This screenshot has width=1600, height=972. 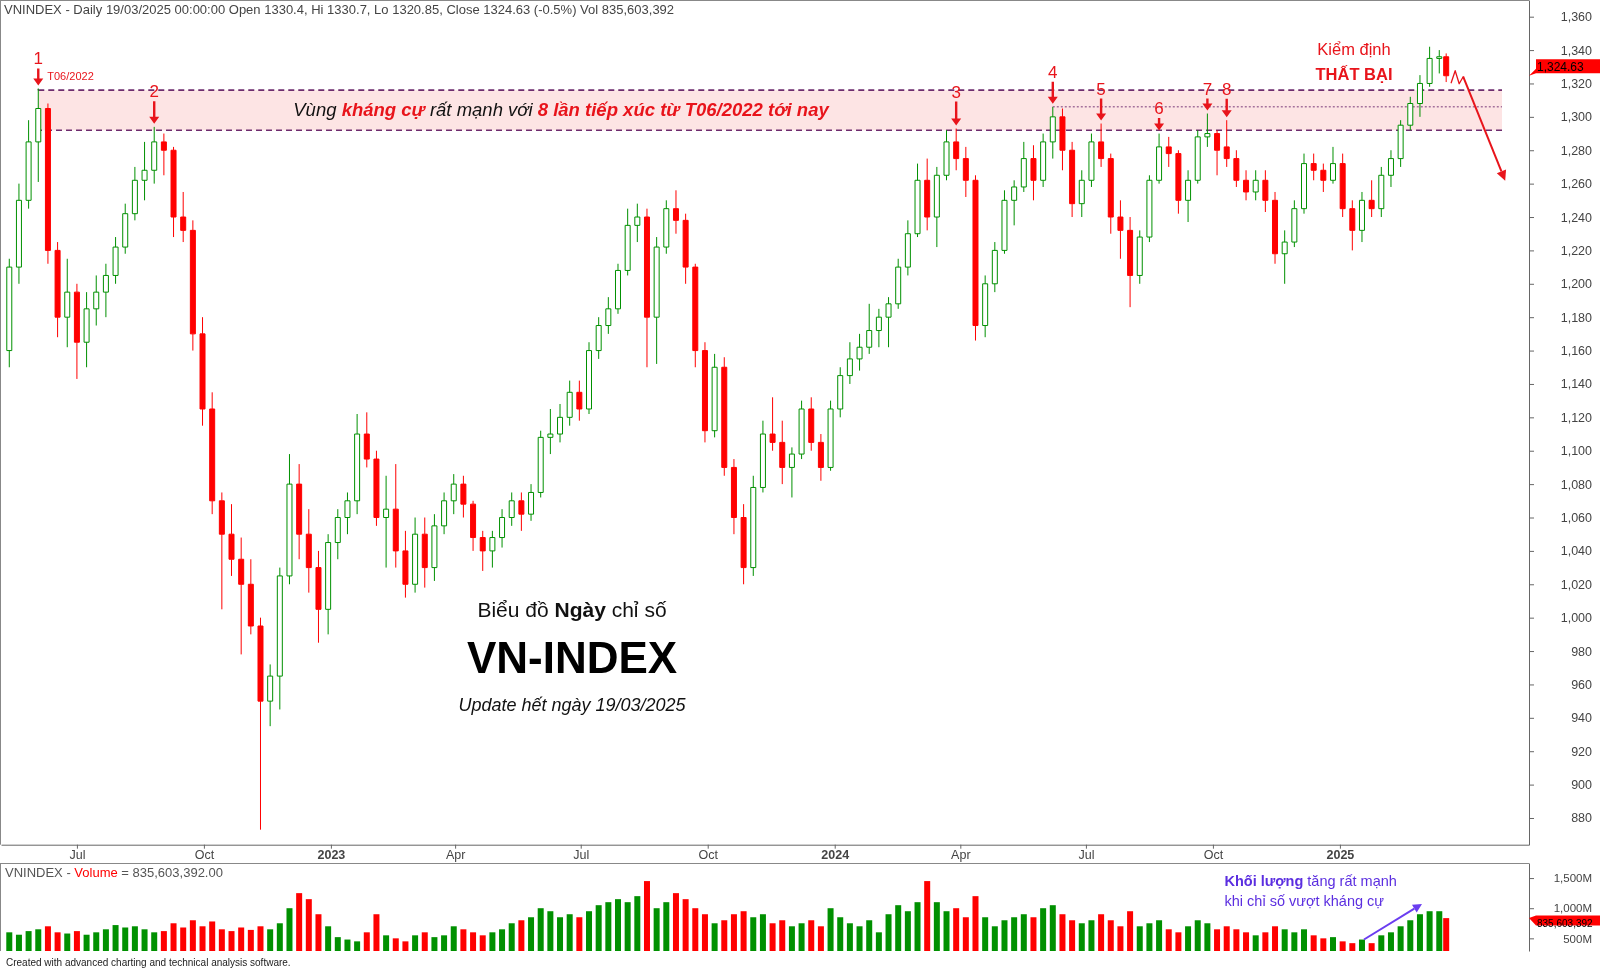 What do you see at coordinates (1310, 891) in the screenshot?
I see `text: Khối lượng tăng rất mạnh khi chỉ số vượt kháng cự` at bounding box center [1310, 891].